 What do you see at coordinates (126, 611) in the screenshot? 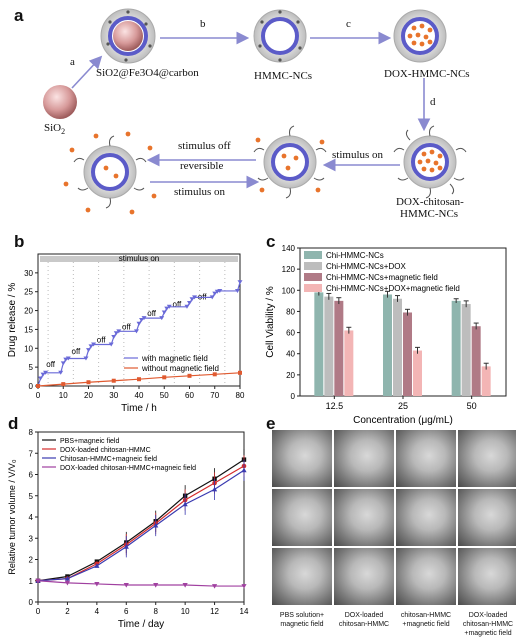
I see `x-tick-label: 6` at bounding box center [126, 611].